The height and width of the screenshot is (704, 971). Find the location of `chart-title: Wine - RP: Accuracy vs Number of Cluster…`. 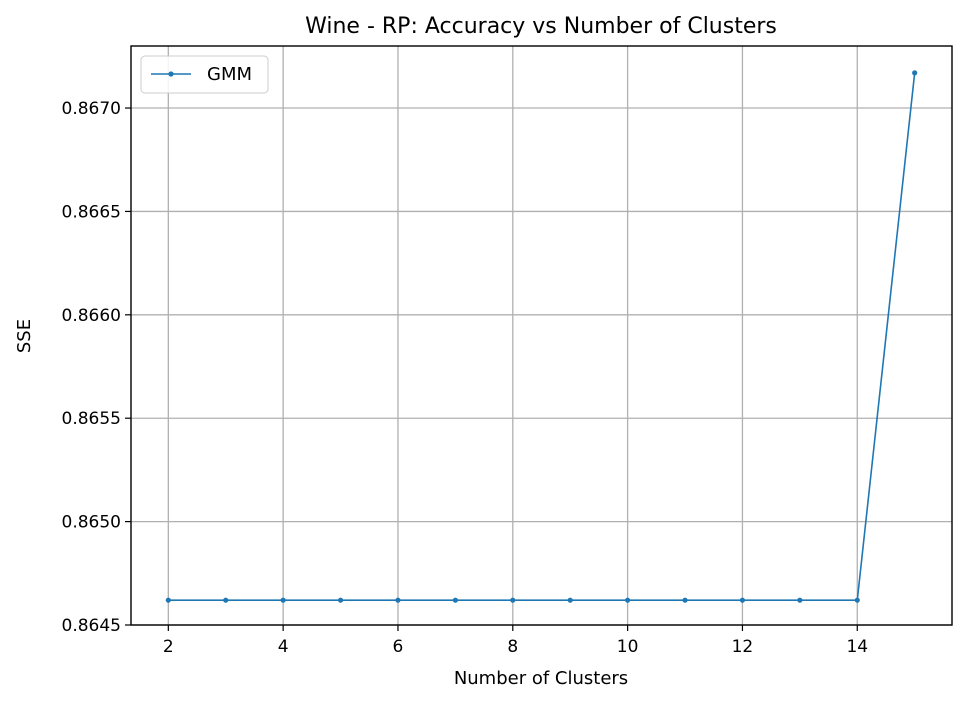

chart-title: Wine - RP: Accuracy vs Number of Cluster… is located at coordinates (541, 26).